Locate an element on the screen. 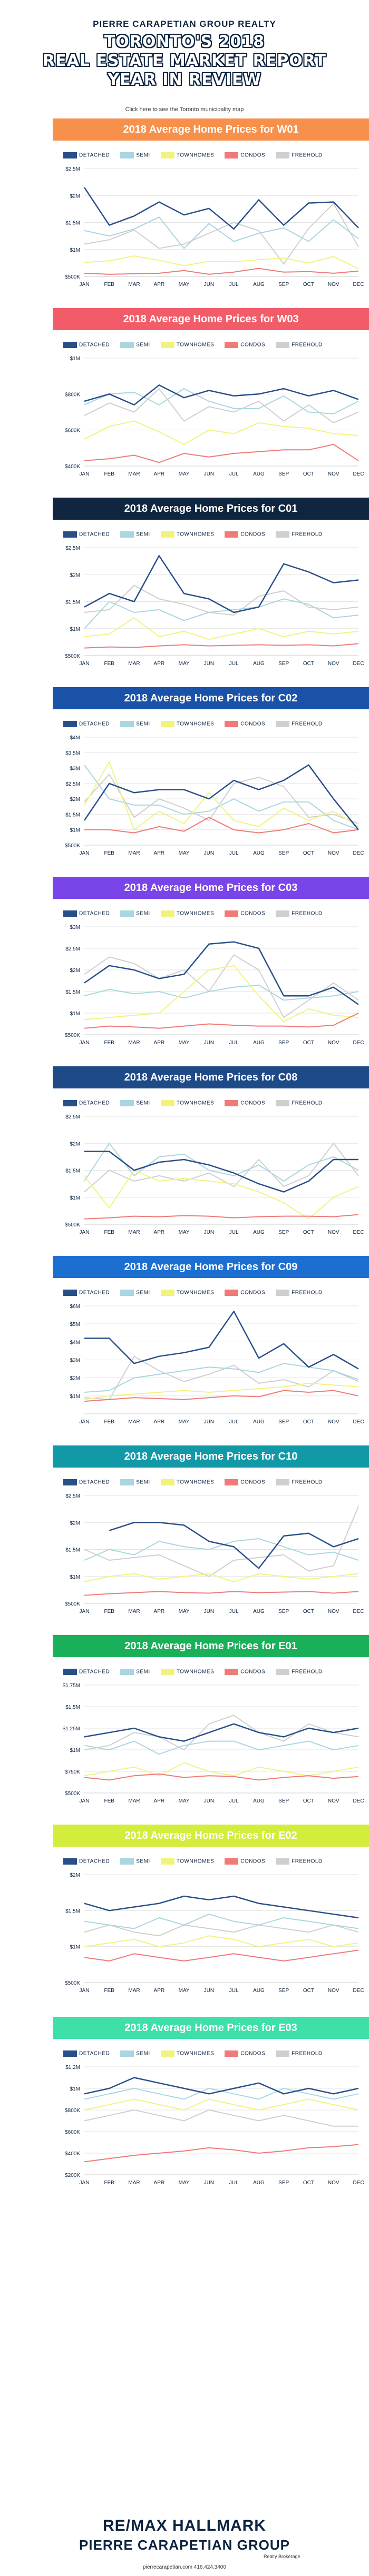  chart-title: 2018 Average Home Prices for W03 is located at coordinates (211, 319).